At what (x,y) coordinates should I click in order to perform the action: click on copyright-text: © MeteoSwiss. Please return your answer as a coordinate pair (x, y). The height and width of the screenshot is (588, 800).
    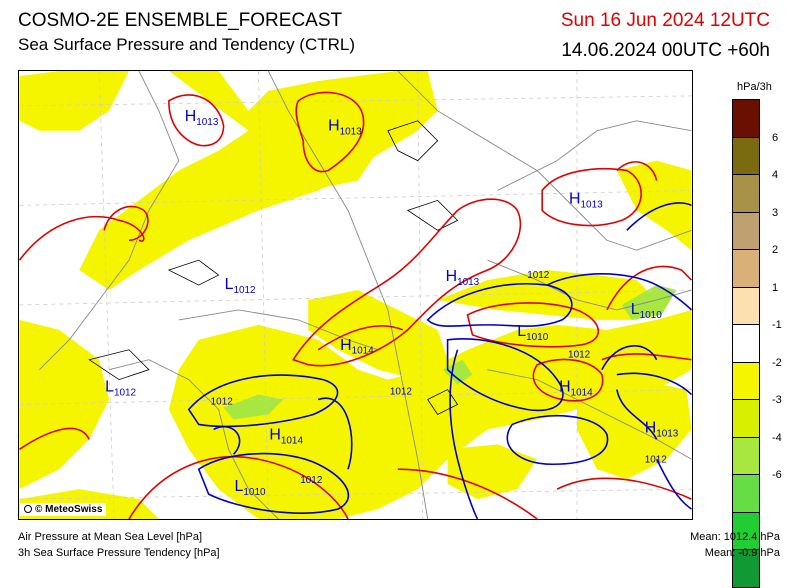
    Looking at the image, I should click on (69, 509).